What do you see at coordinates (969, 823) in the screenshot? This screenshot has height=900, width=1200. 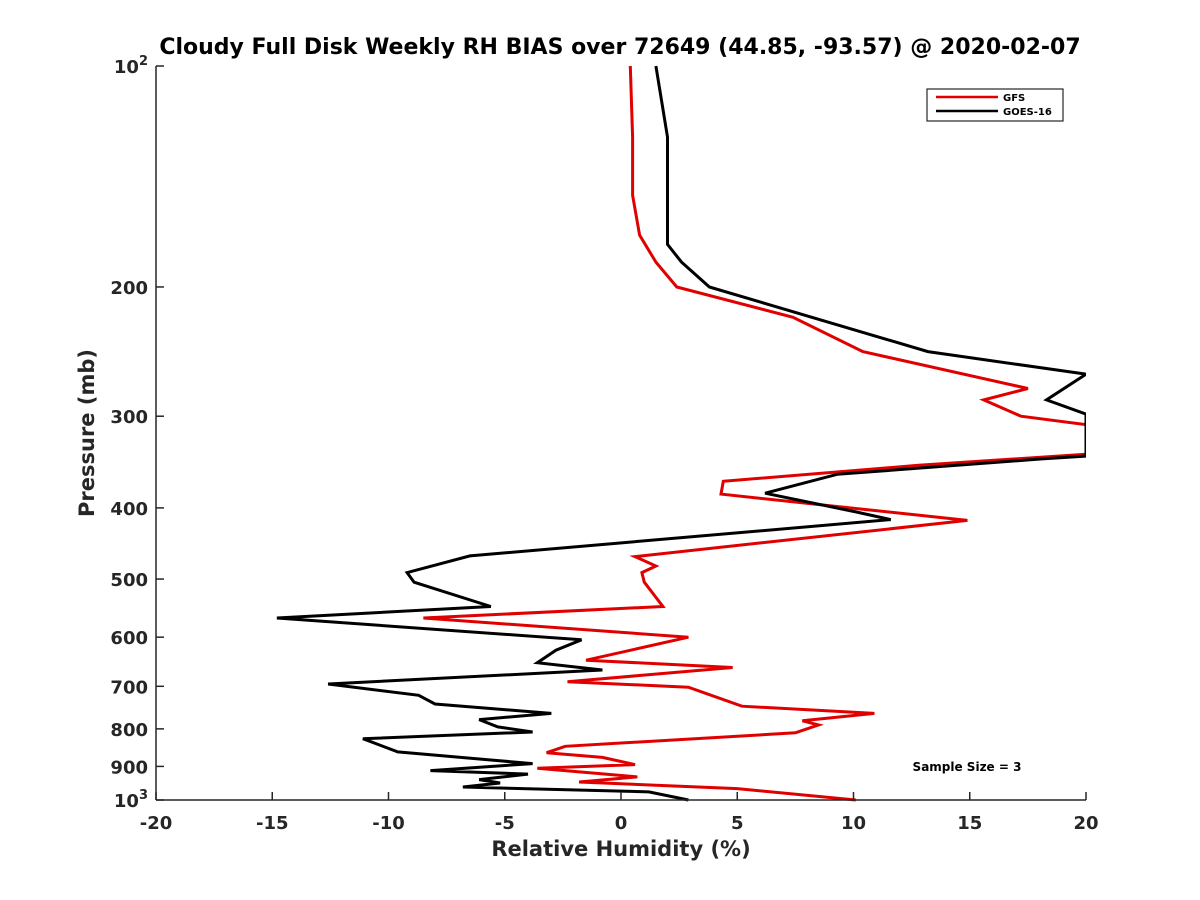 I see `x-tick-label: 15` at bounding box center [969, 823].